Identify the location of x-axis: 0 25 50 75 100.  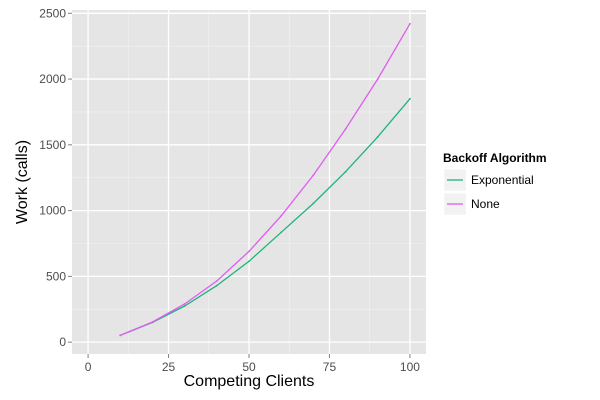
(252, 364).